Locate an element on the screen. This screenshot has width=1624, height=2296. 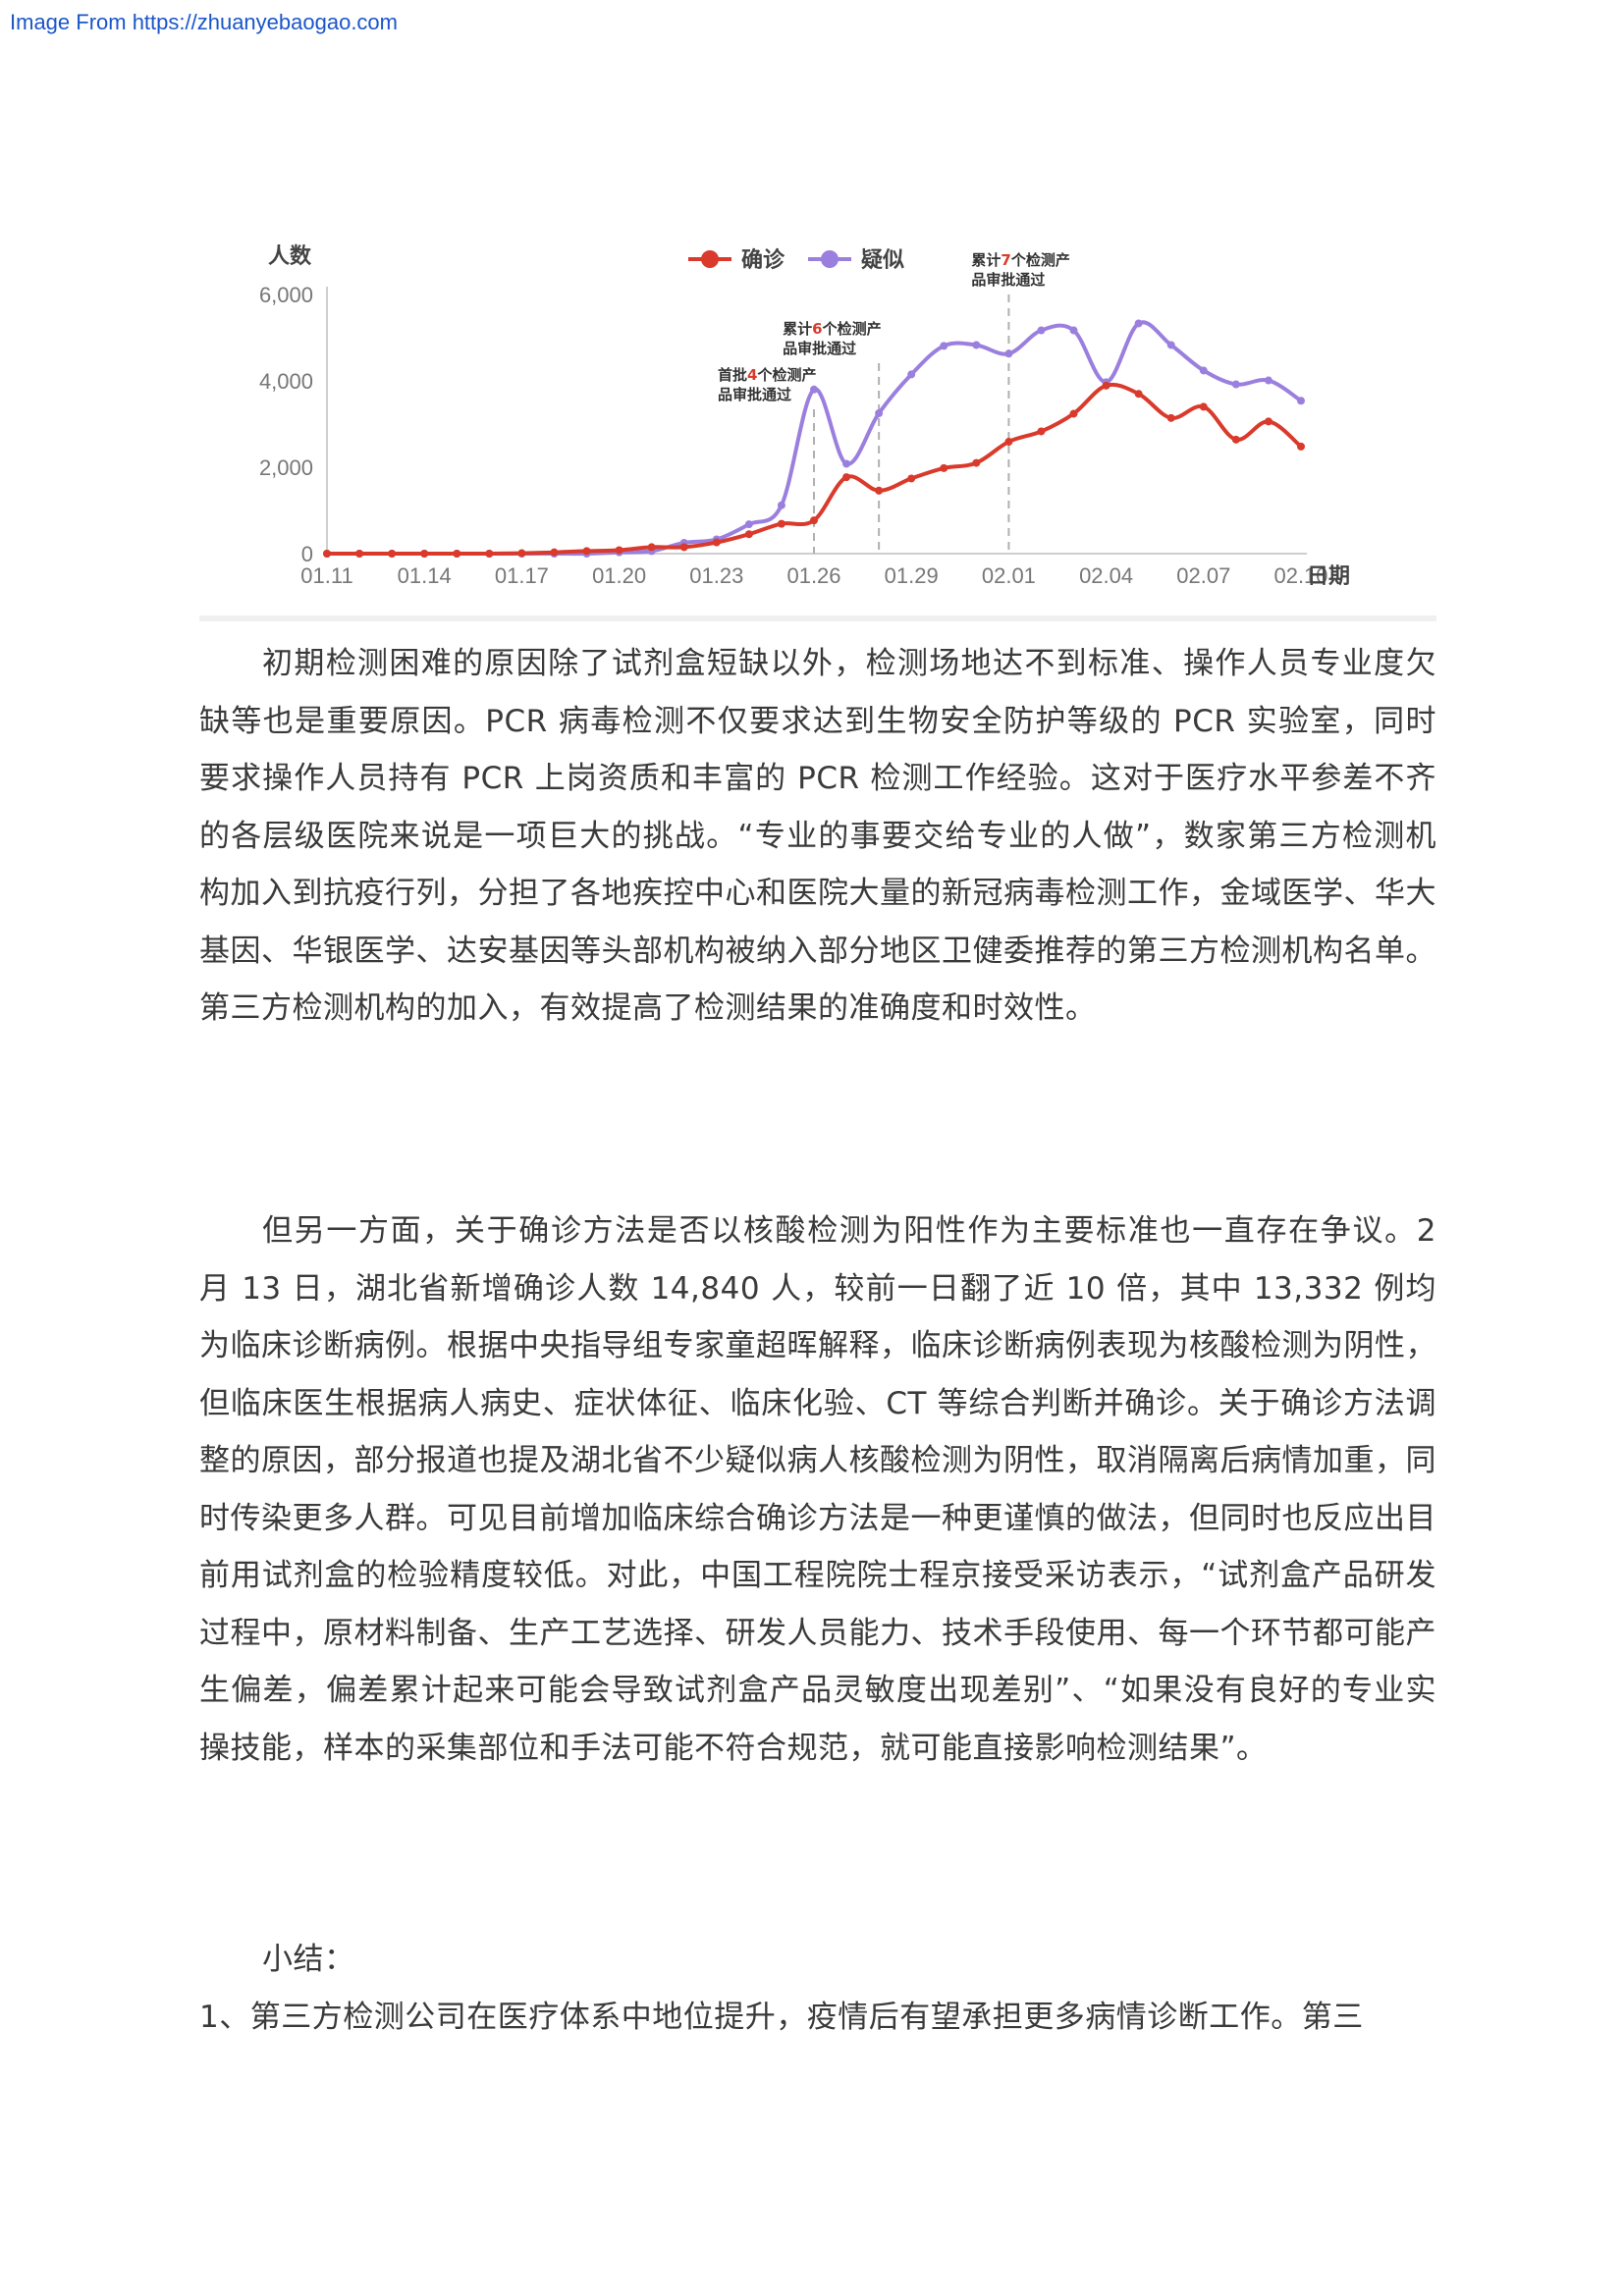
summary-item-block: 1、第三方检测公司在医疗体系中地位提升，疫情后有望承担更多病情诊断工作。第三 is located at coordinates (817, 2018).